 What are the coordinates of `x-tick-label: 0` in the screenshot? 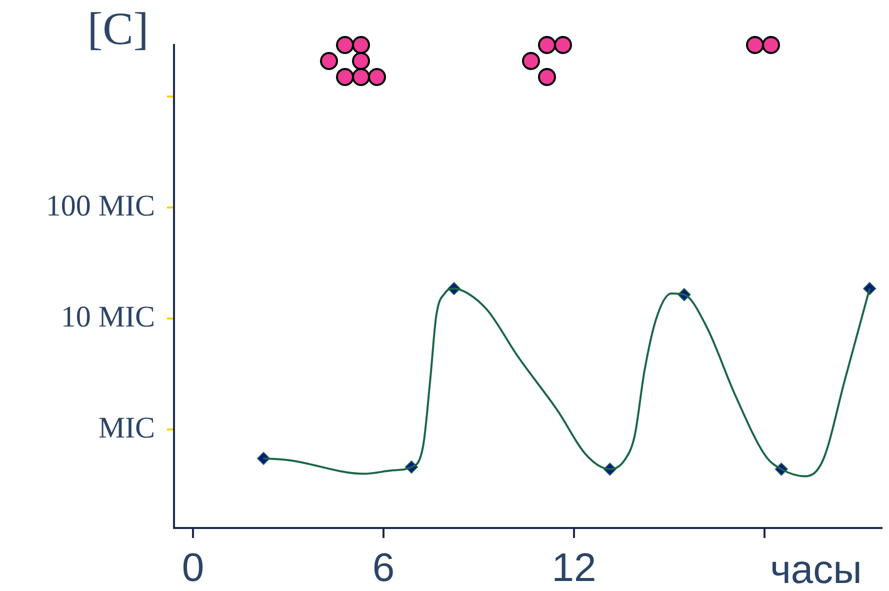 It's located at (193, 568).